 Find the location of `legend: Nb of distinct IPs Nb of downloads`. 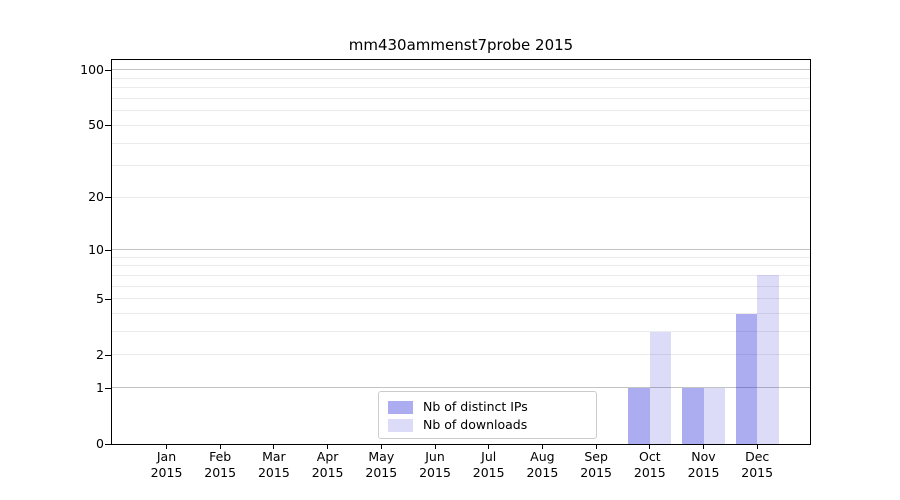

legend: Nb of distinct IPs Nb of downloads is located at coordinates (487, 415).